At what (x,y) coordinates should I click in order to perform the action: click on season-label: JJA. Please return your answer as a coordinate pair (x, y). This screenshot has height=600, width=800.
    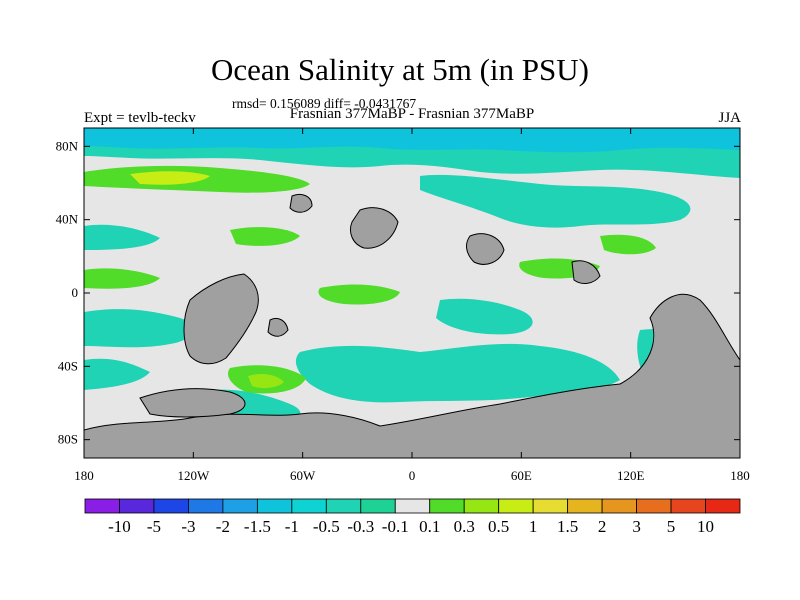
    Looking at the image, I should click on (729, 118).